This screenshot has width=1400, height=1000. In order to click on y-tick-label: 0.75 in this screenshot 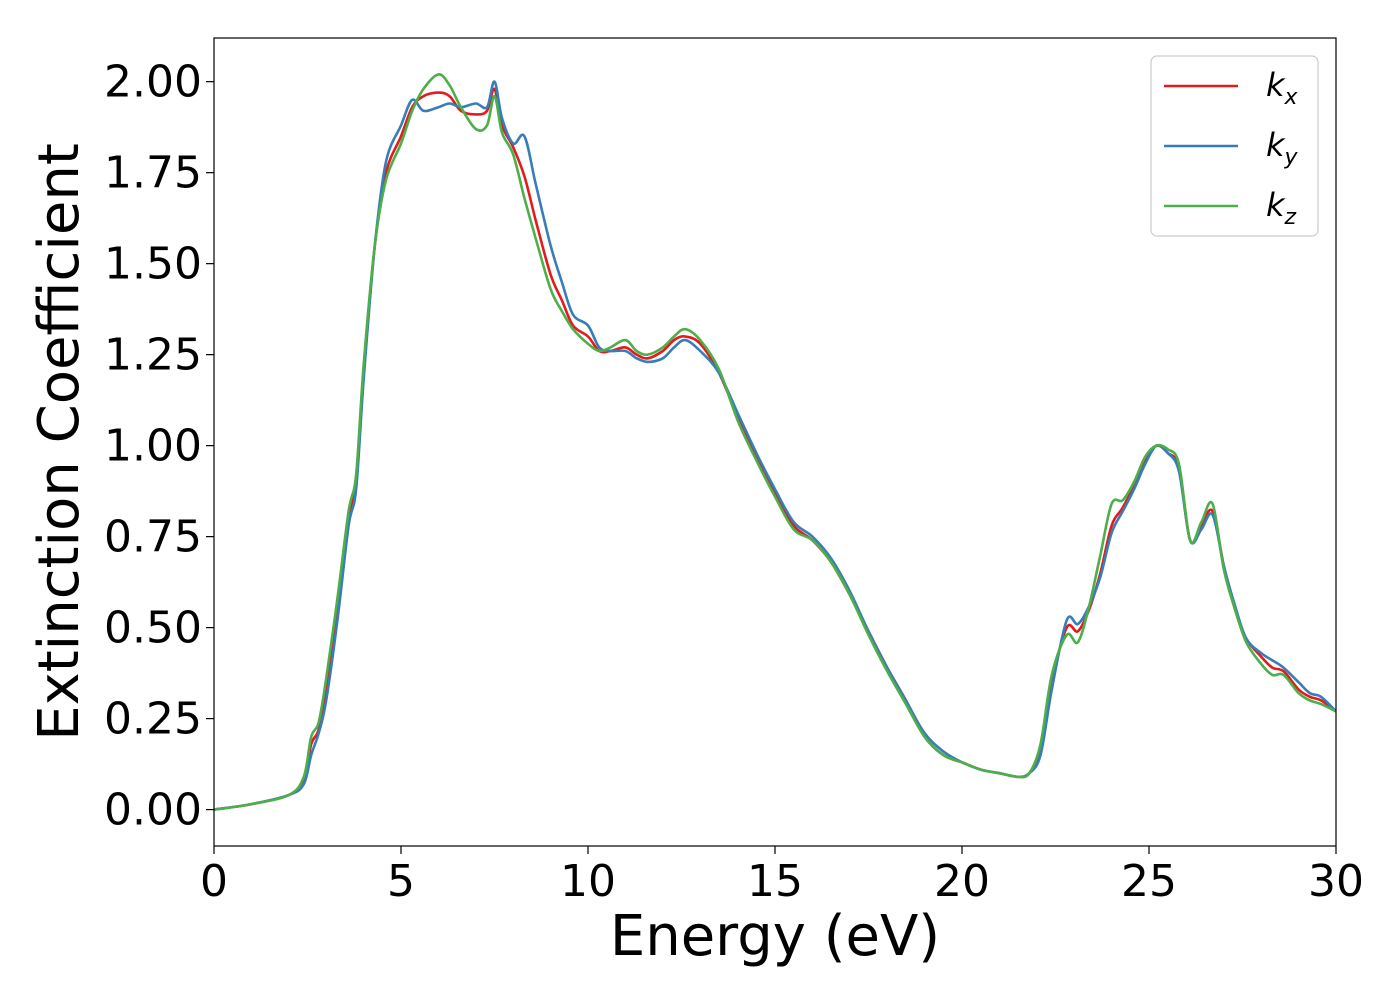, I will do `click(153, 537)`.